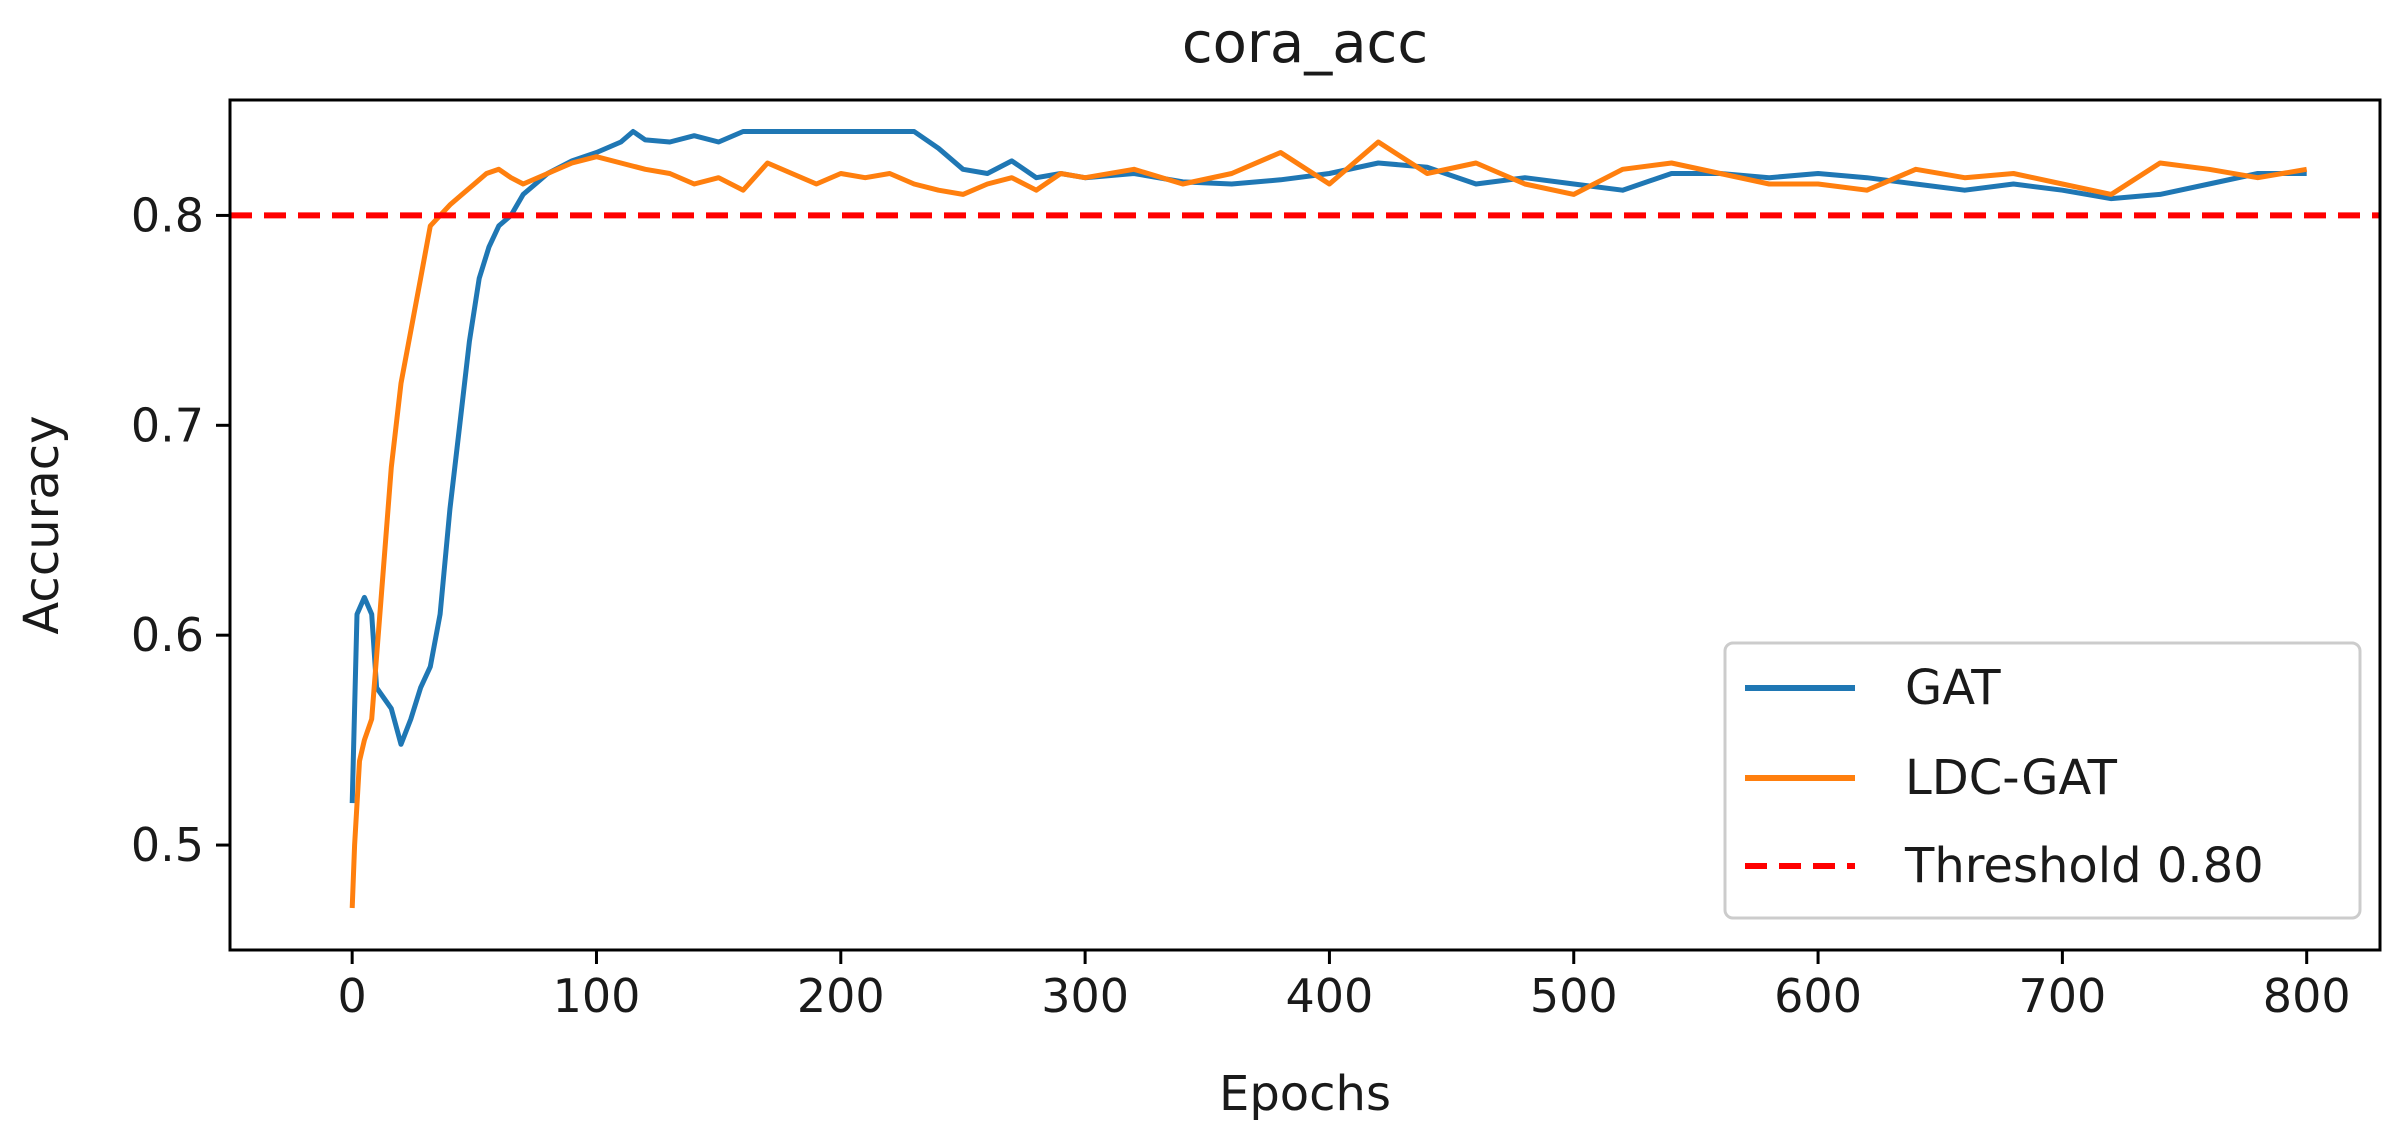  I want to click on legend-box, so click(2042, 780).